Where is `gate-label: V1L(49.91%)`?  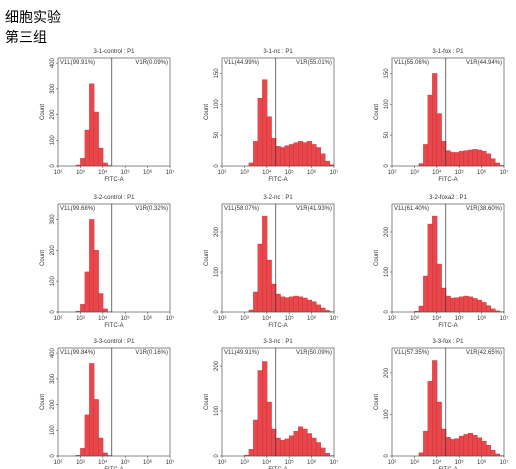
gate-label: V1L(49.91%) is located at coordinates (241, 353).